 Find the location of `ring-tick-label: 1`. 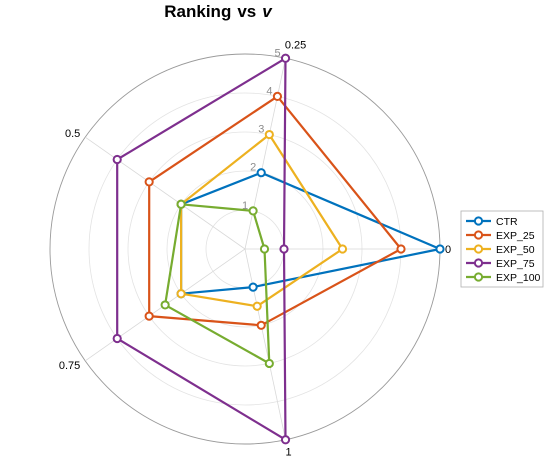

ring-tick-label: 1 is located at coordinates (245, 206).